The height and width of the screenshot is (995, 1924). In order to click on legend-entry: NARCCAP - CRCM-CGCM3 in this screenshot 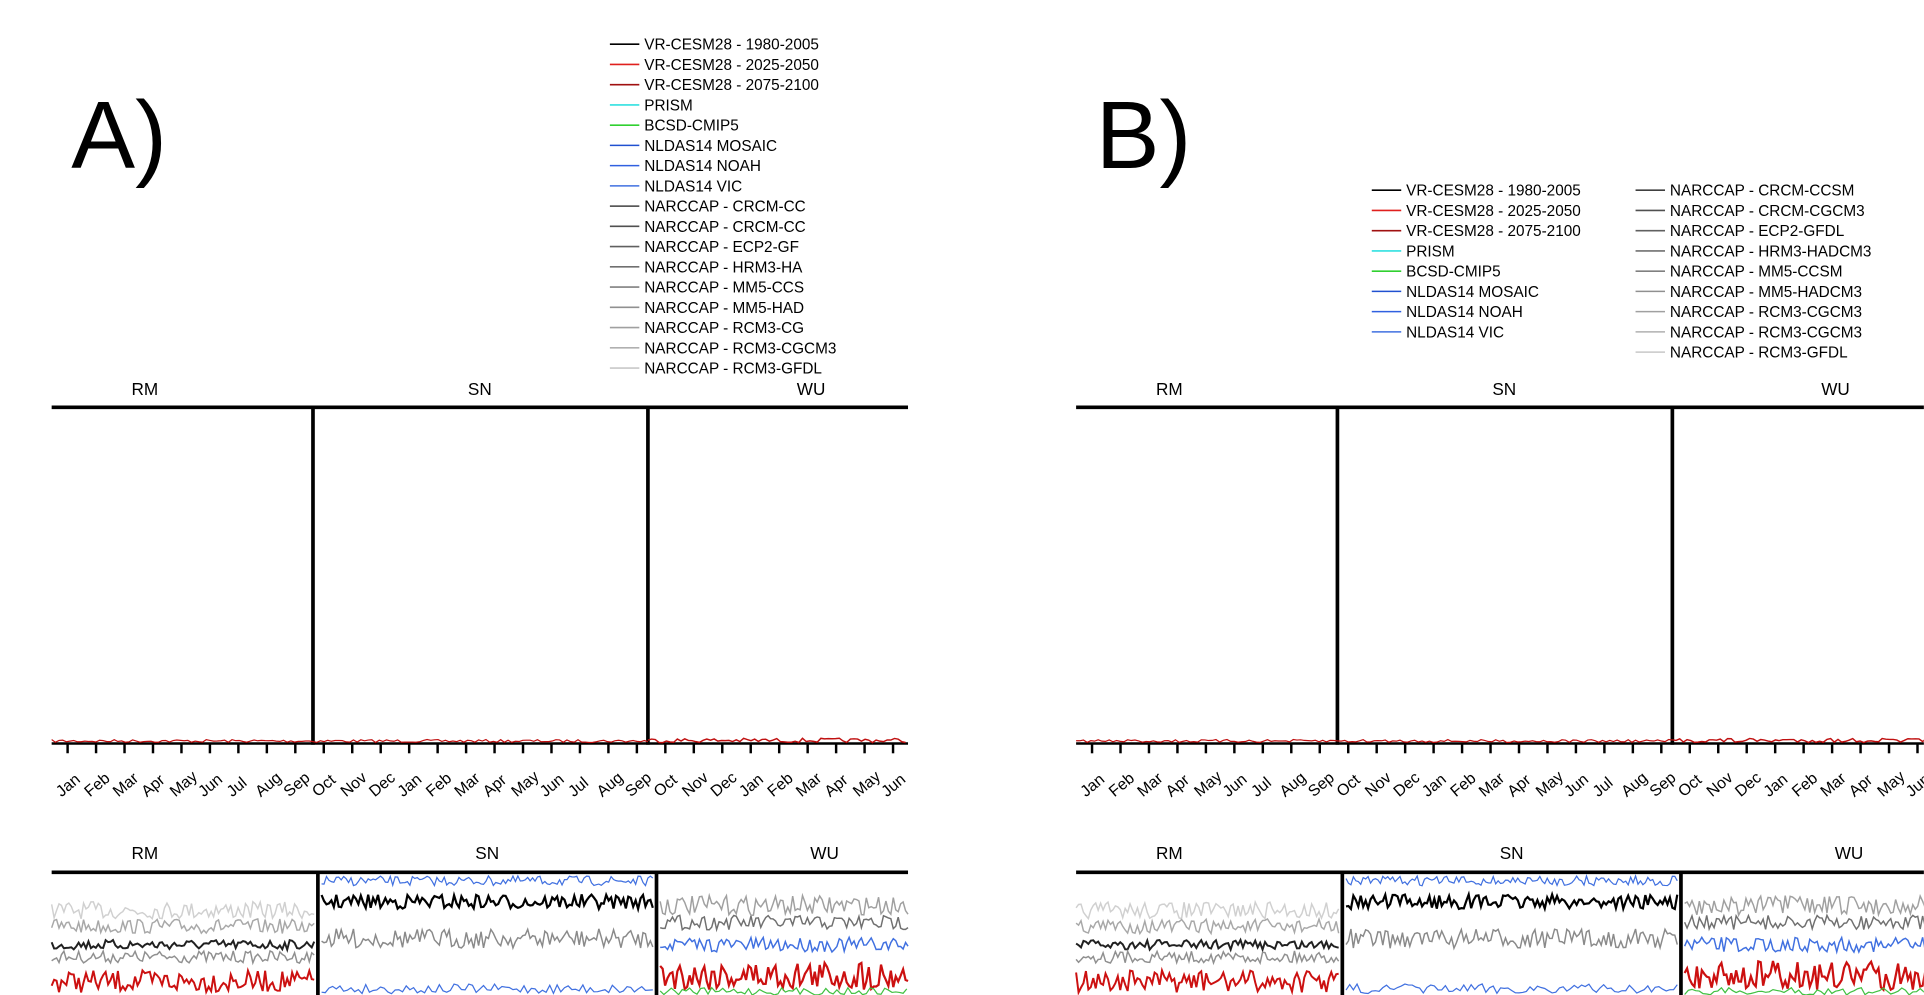, I will do `click(1767, 211)`.